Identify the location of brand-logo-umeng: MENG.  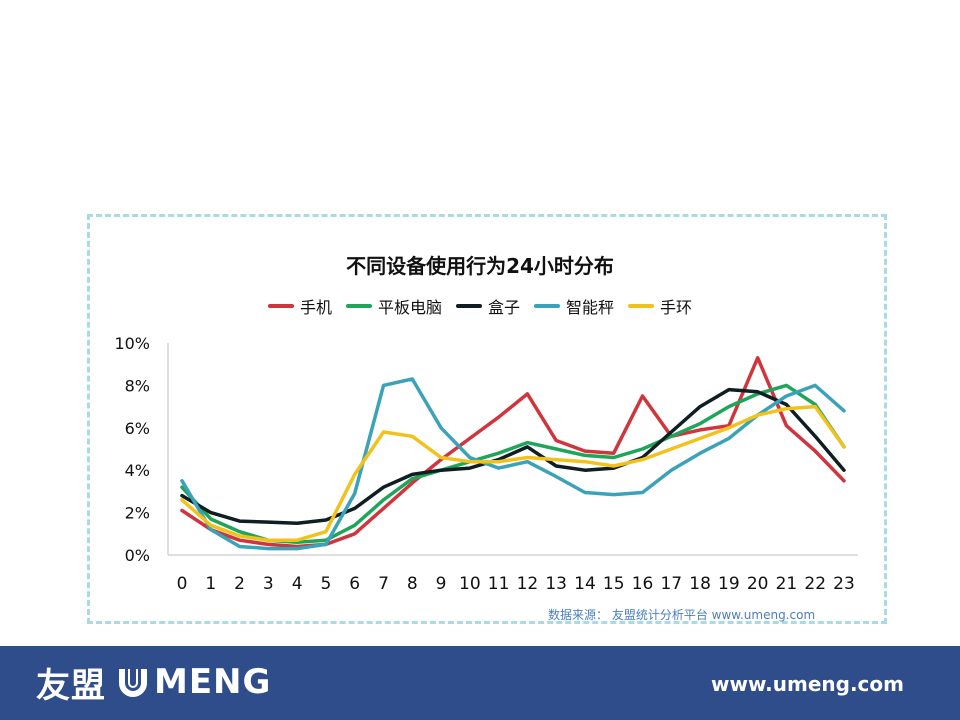
(193, 682).